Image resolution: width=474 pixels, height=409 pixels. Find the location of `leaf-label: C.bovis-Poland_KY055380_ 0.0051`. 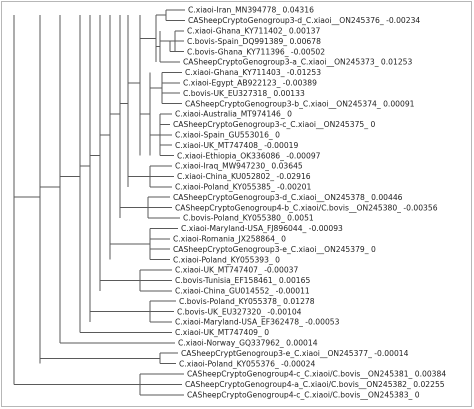

leaf-label: C.bovis-Poland_KY055380_ 0.0051 is located at coordinates (248, 218).